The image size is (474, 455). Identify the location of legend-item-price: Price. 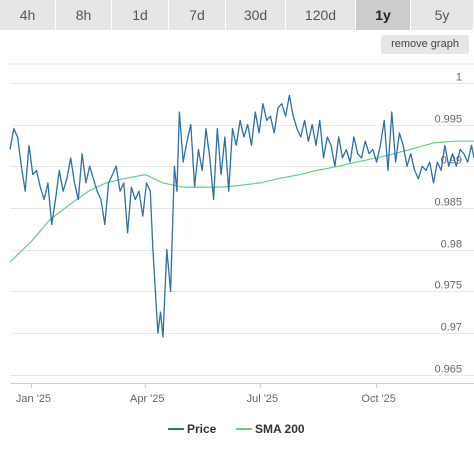
(192, 429).